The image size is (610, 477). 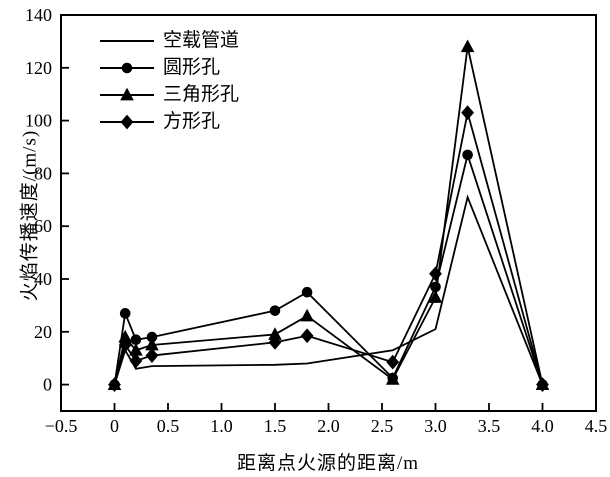 I want to click on y-axis: 0 20 40 60 80 100 120 140, so click(x=47, y=200).